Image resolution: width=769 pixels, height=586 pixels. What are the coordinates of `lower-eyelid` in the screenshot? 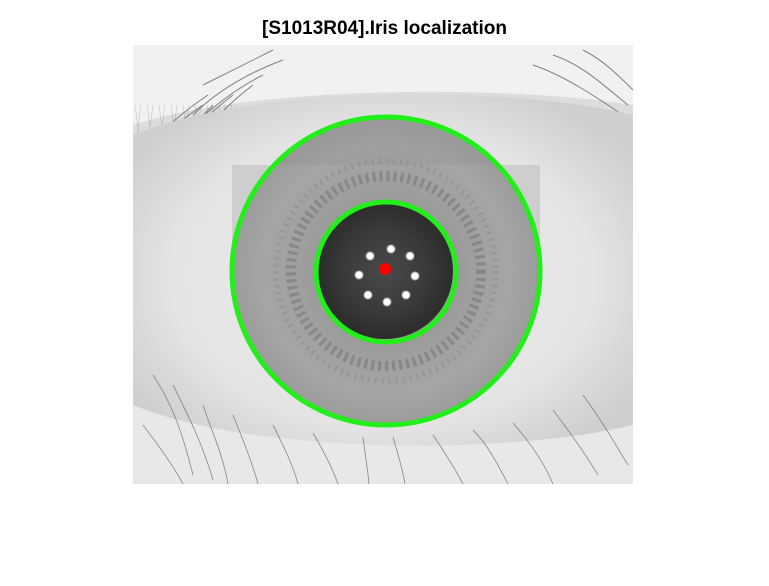 It's located at (383, 444).